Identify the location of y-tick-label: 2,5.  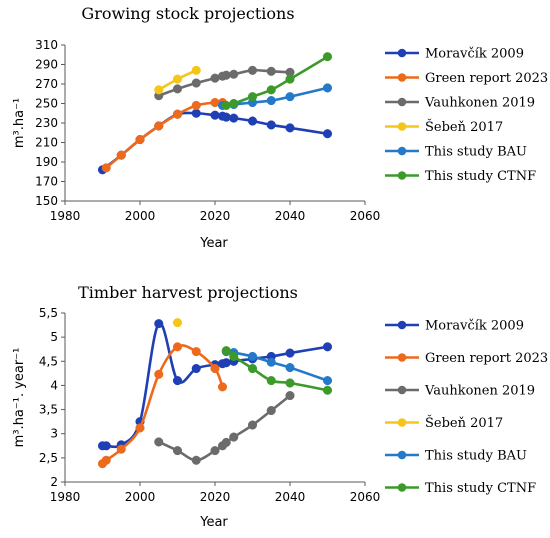
(48, 458).